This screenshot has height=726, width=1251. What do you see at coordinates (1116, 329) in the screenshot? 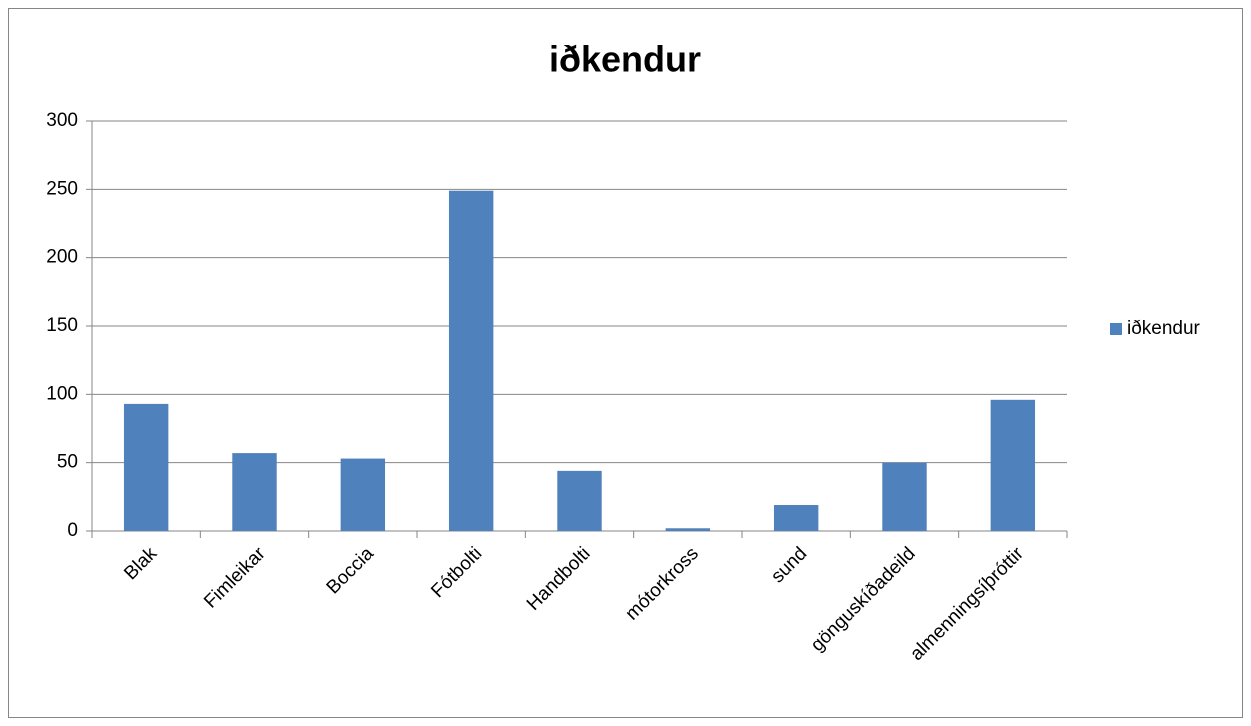
I see `legend-swatch` at bounding box center [1116, 329].